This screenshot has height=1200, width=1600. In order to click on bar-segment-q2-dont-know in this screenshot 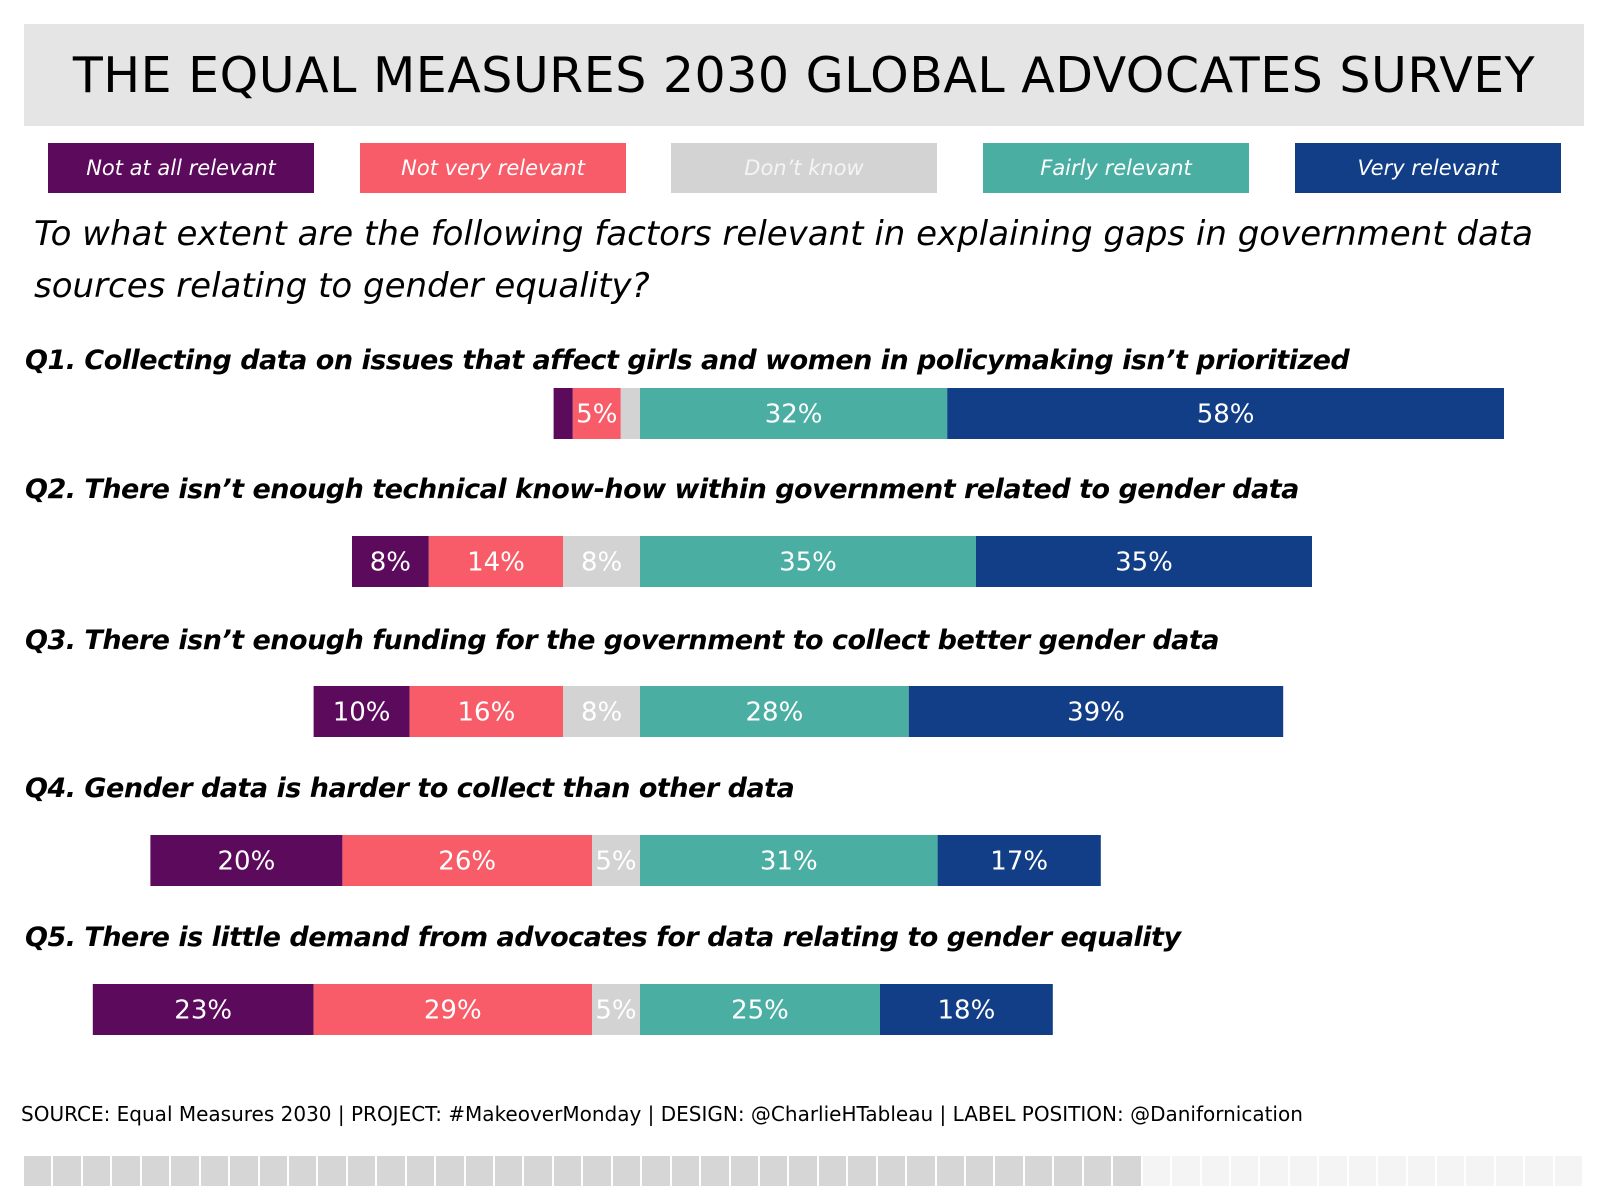, I will do `click(601, 561)`.